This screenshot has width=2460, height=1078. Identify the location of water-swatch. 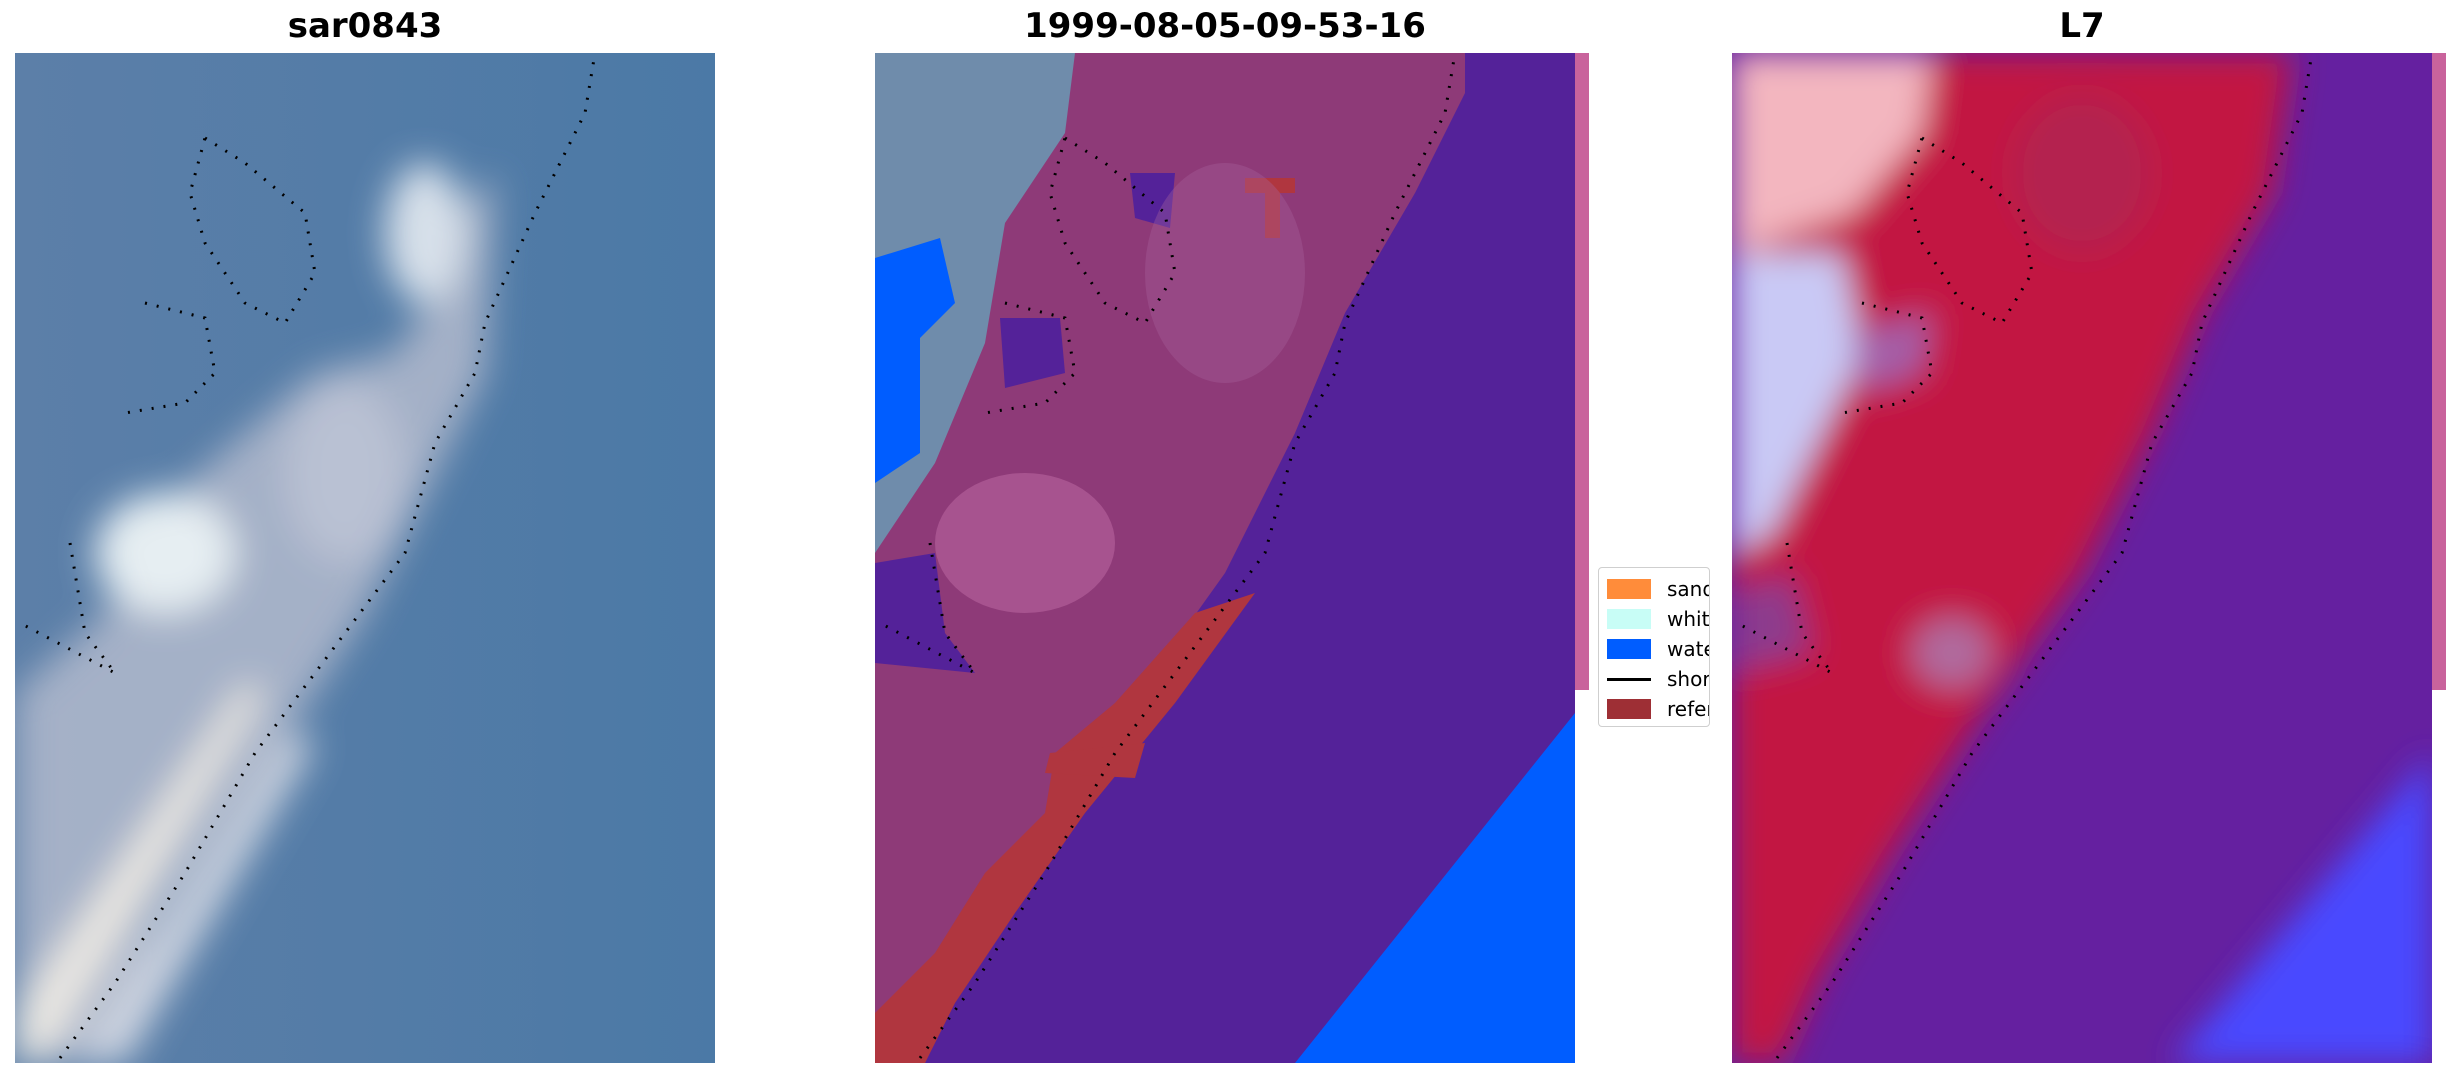
(1629, 649).